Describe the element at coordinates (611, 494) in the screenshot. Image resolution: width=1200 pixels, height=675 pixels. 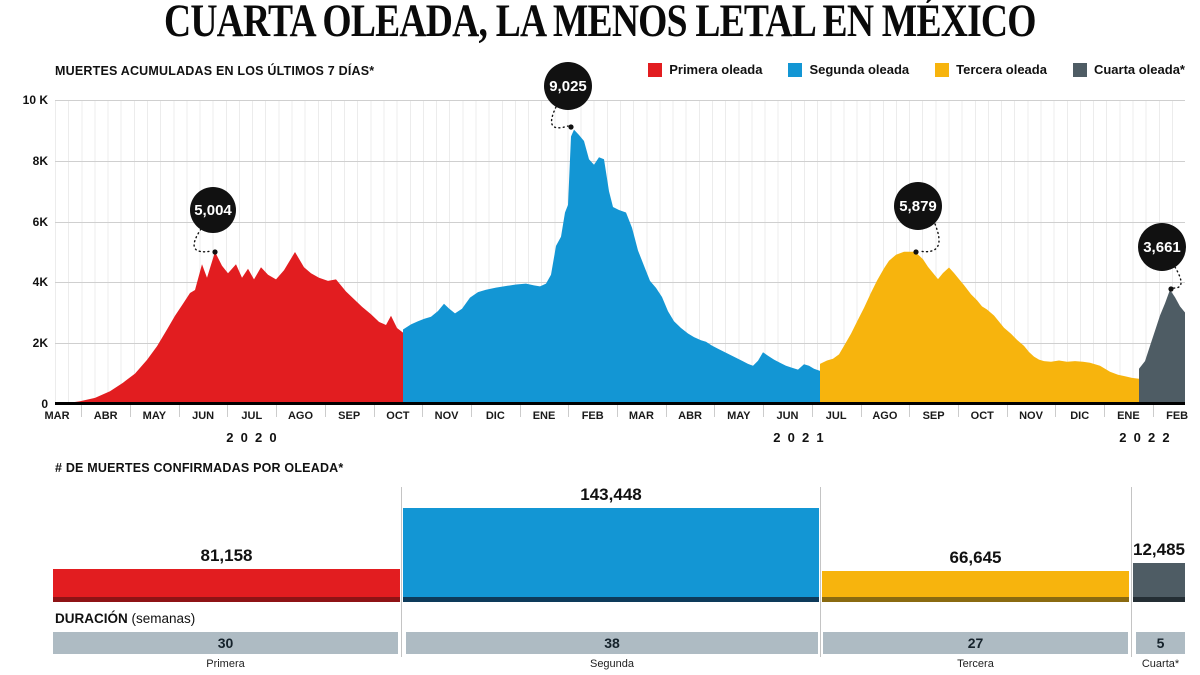
I see `total-bar-value: 143,448` at that location.